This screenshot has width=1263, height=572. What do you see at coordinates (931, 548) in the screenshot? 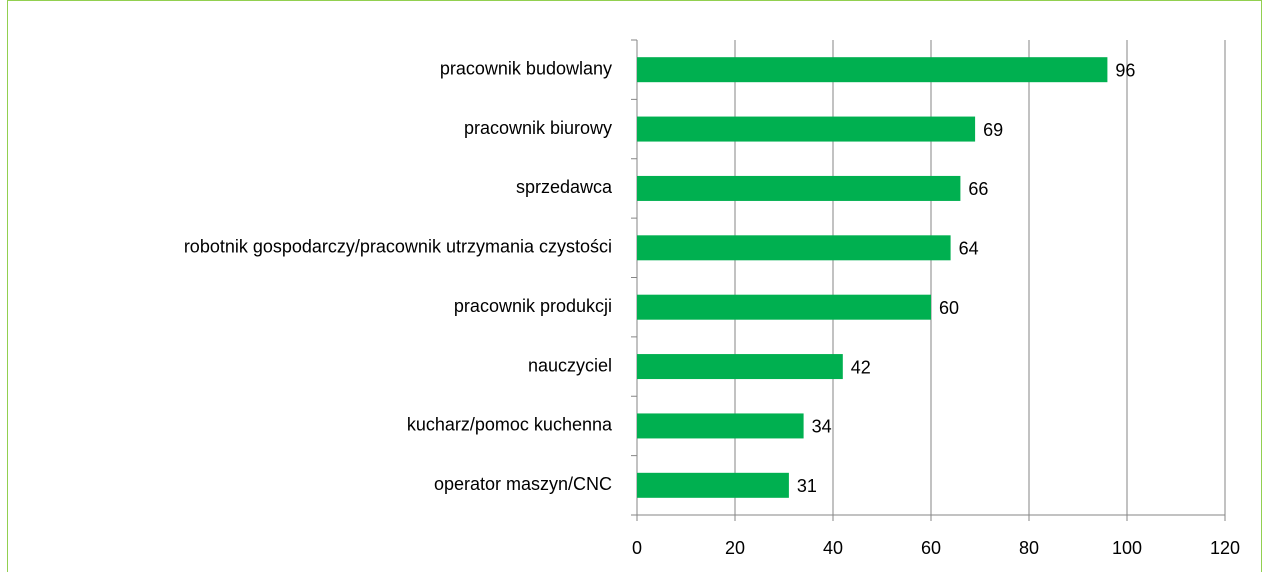
I see `x-tick-label: 60` at bounding box center [931, 548].